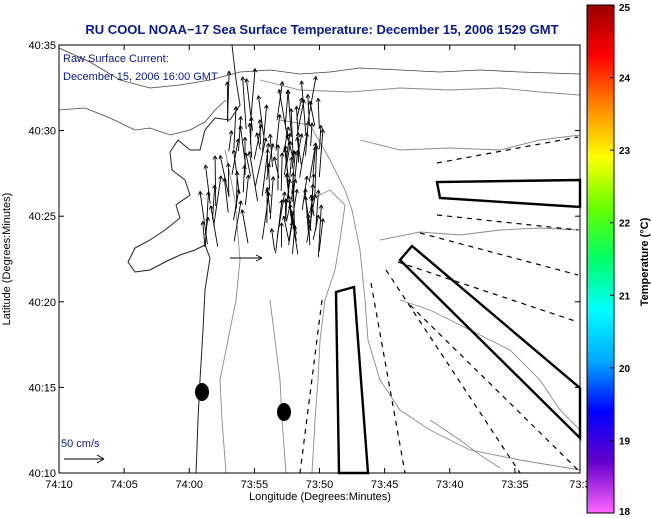 The width and height of the screenshot is (651, 518). I want to click on y-tick-label: 40:20, so click(42, 303).